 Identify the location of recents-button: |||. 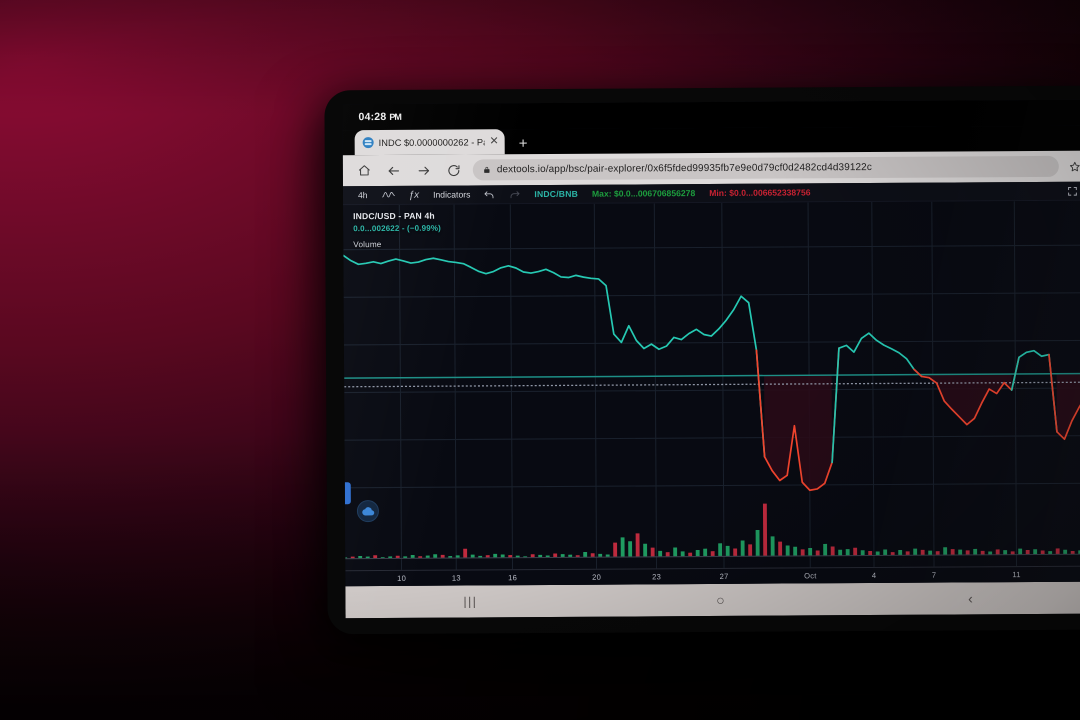
(470, 601).